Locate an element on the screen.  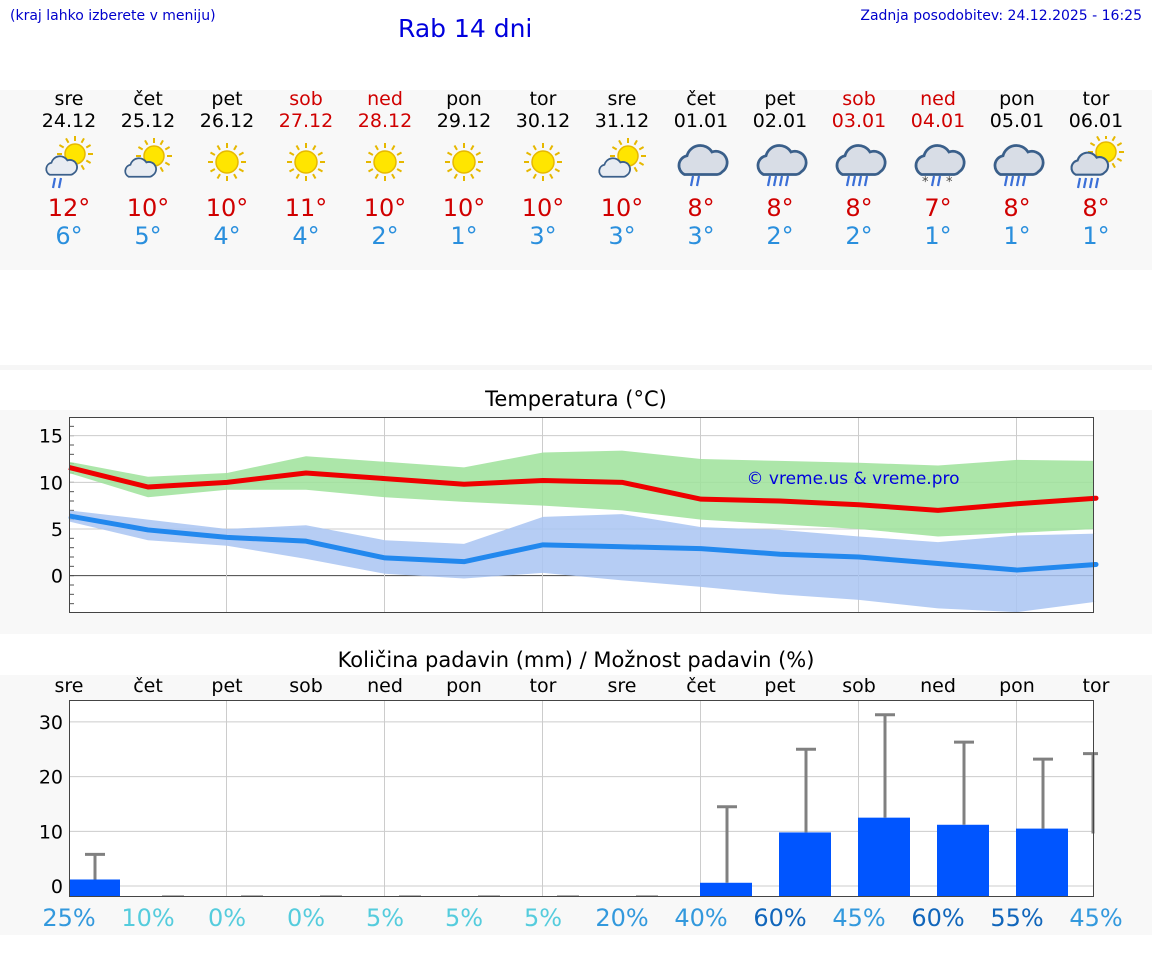
watermark: © vreme.us & vreme.pro is located at coordinates (852, 479).